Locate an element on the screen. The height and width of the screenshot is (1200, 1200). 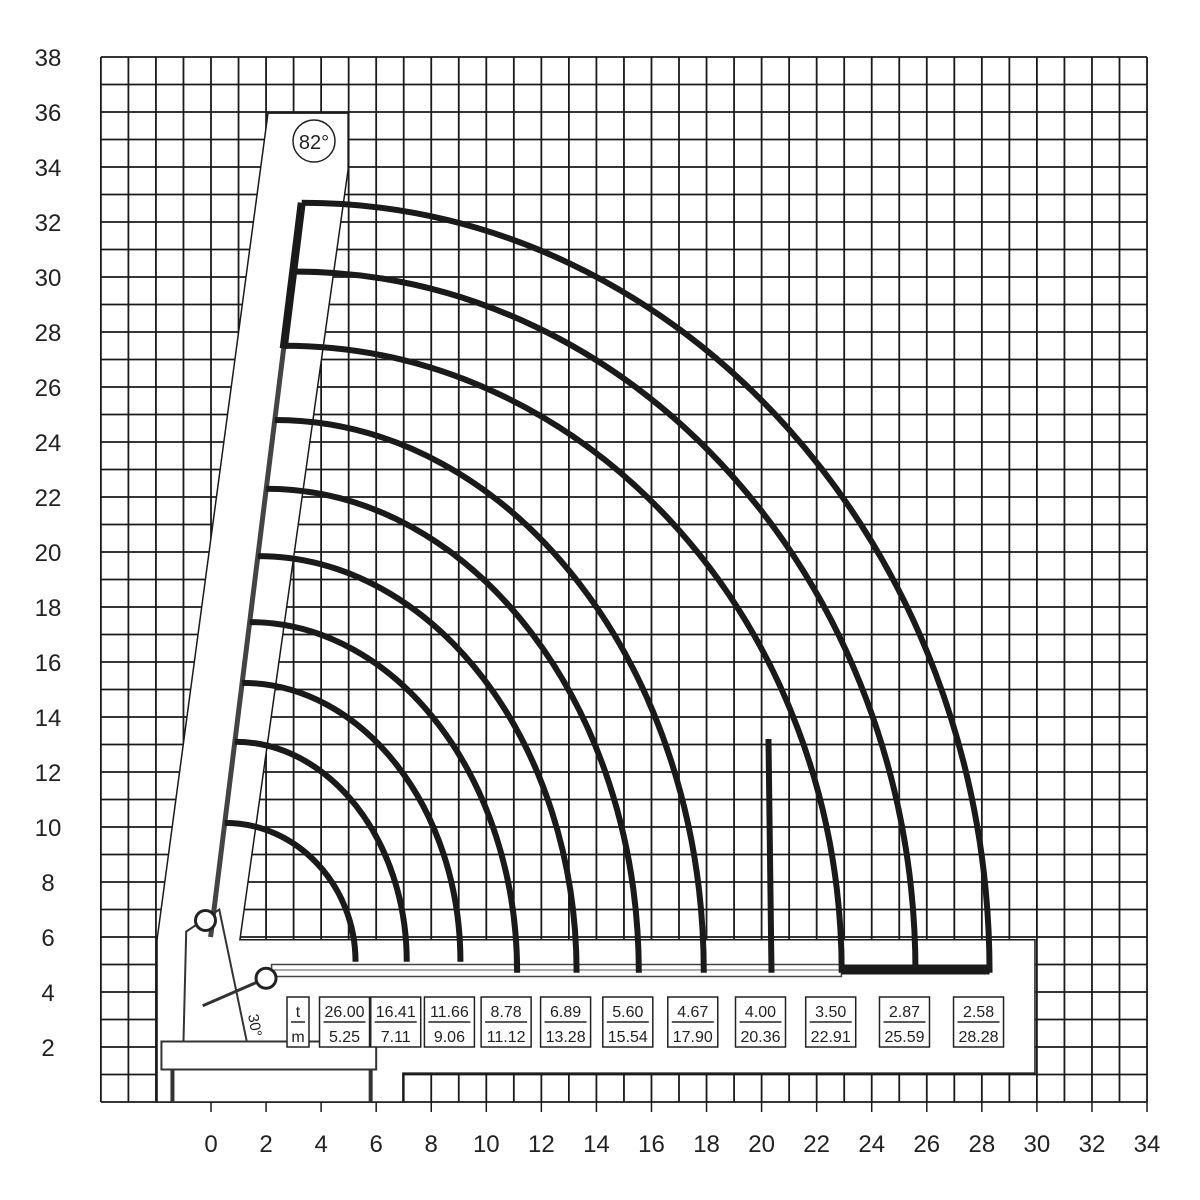
x-tick-label: 12 is located at coordinates (541, 1144).